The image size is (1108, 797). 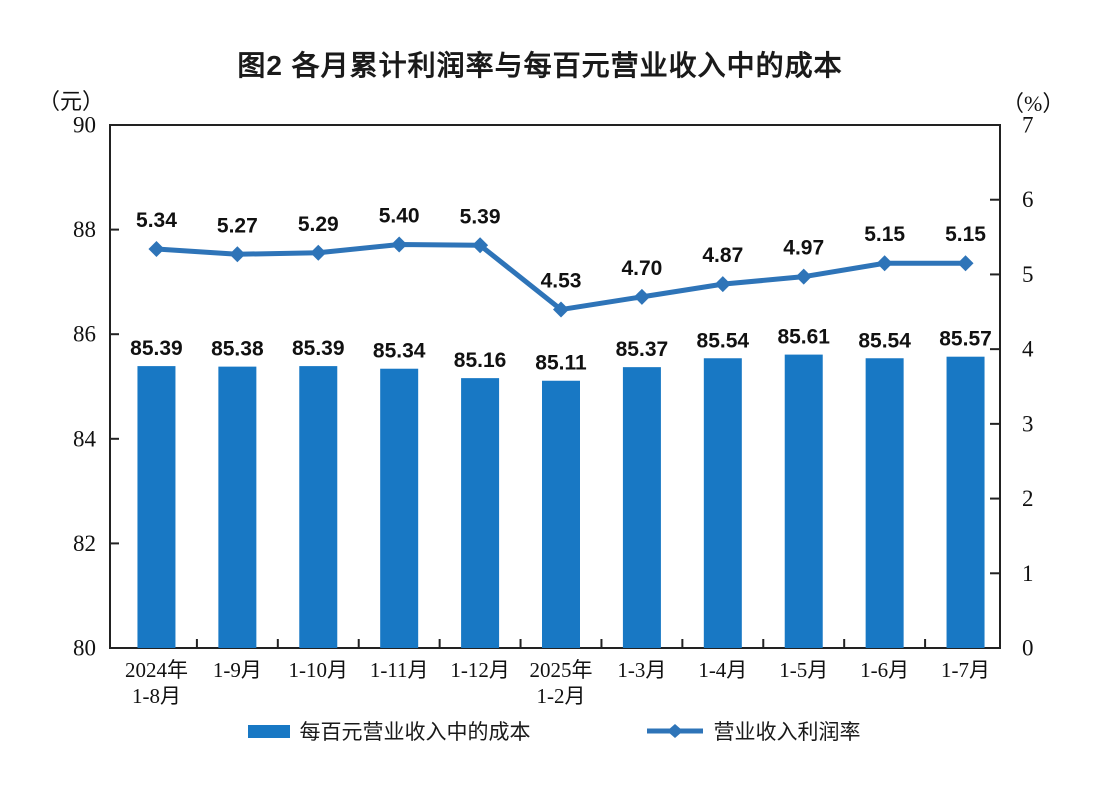 What do you see at coordinates (641, 670) in the screenshot?
I see `x-axis-category-label: 1-3月` at bounding box center [641, 670].